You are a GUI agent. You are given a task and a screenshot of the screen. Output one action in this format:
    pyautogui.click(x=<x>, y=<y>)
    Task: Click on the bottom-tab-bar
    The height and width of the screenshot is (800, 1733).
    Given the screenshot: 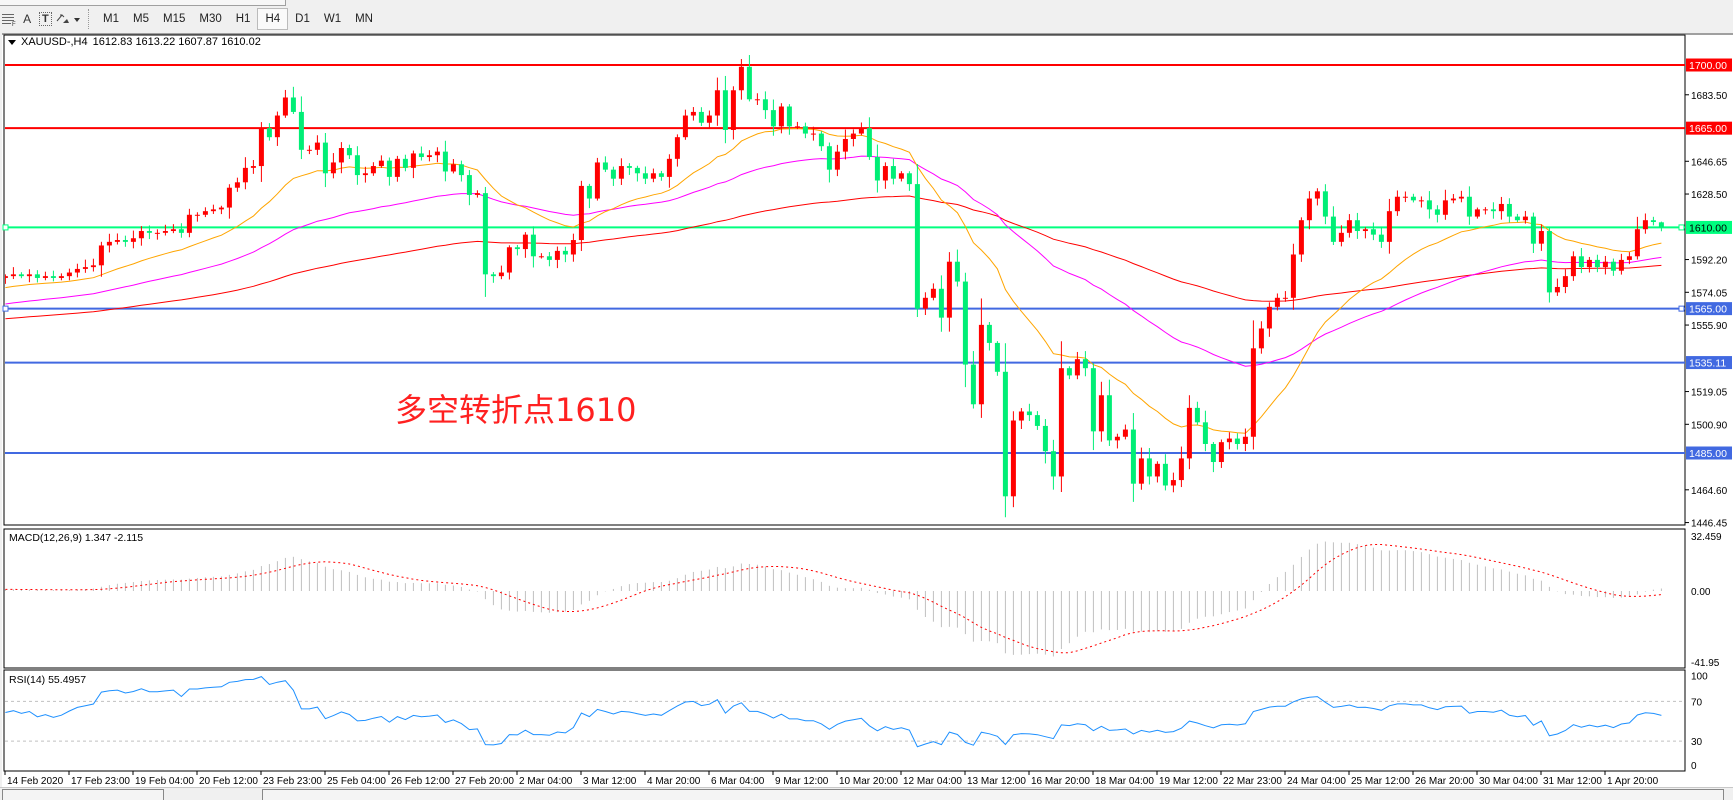 What is the action you would take?
    pyautogui.click(x=866, y=793)
    